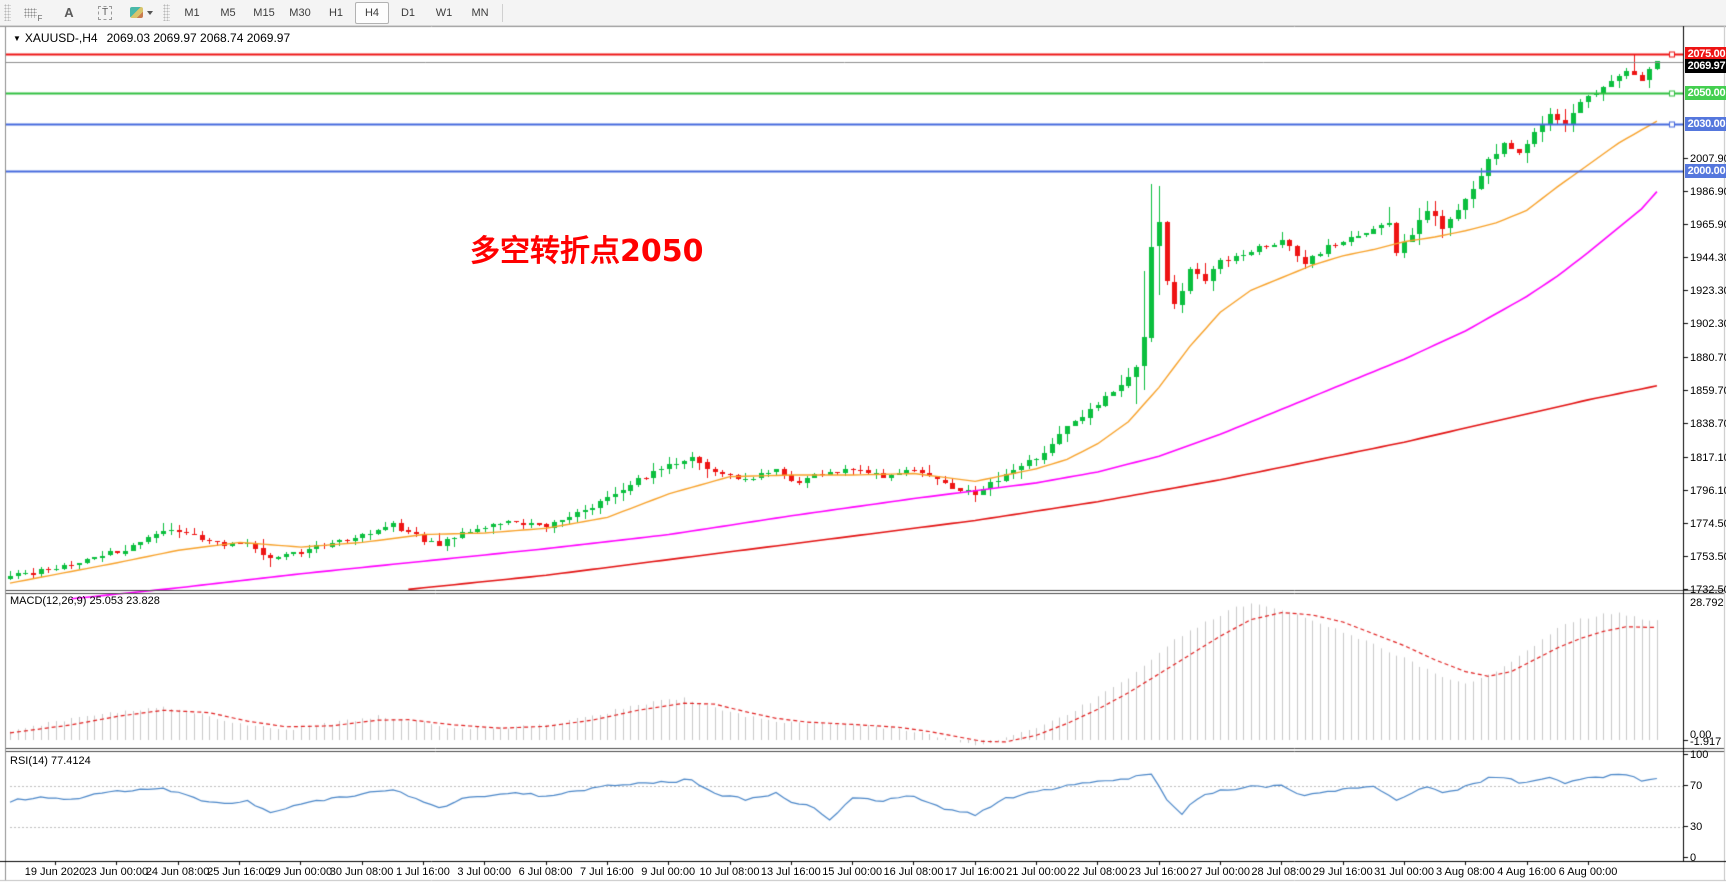  I want to click on toolbar-drag-handle, so click(7, 12).